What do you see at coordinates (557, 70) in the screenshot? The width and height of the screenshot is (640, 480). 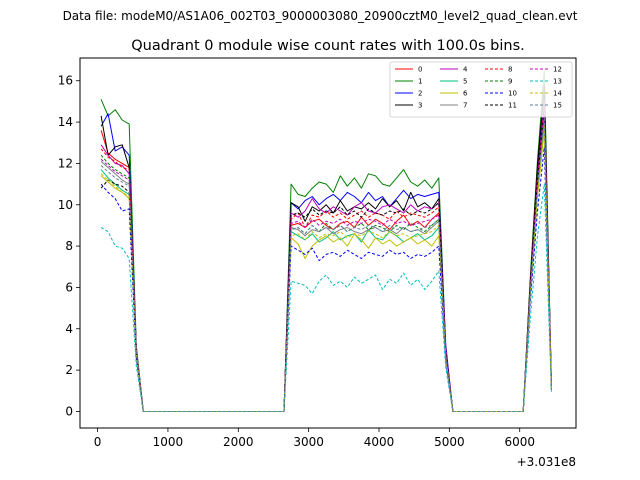 I see `legend-label-12: 12` at bounding box center [557, 70].